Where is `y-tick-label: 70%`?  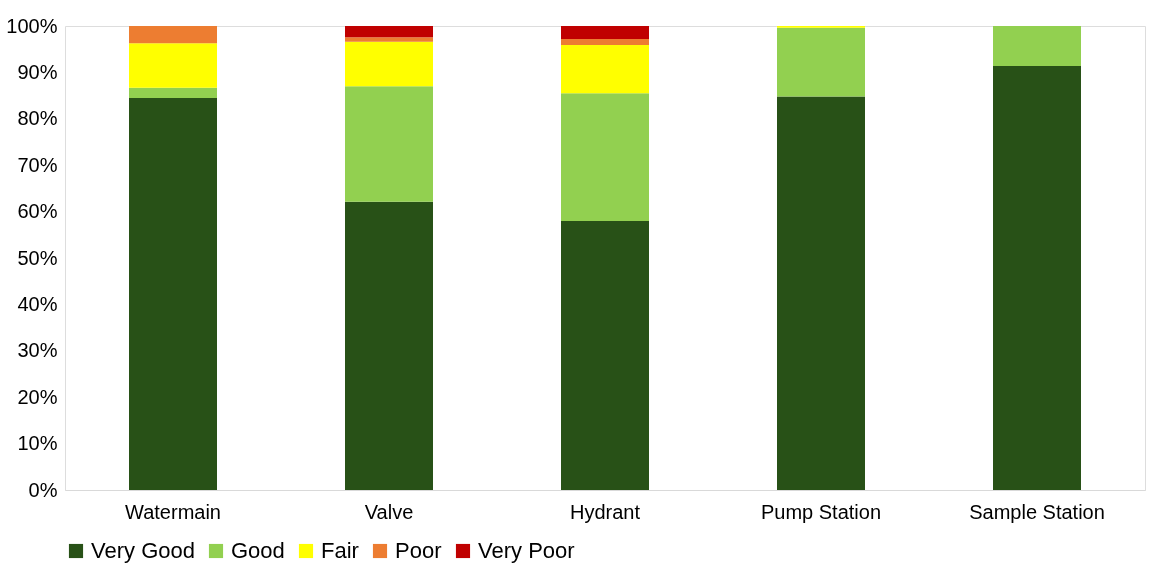 y-tick-label: 70% is located at coordinates (37, 164).